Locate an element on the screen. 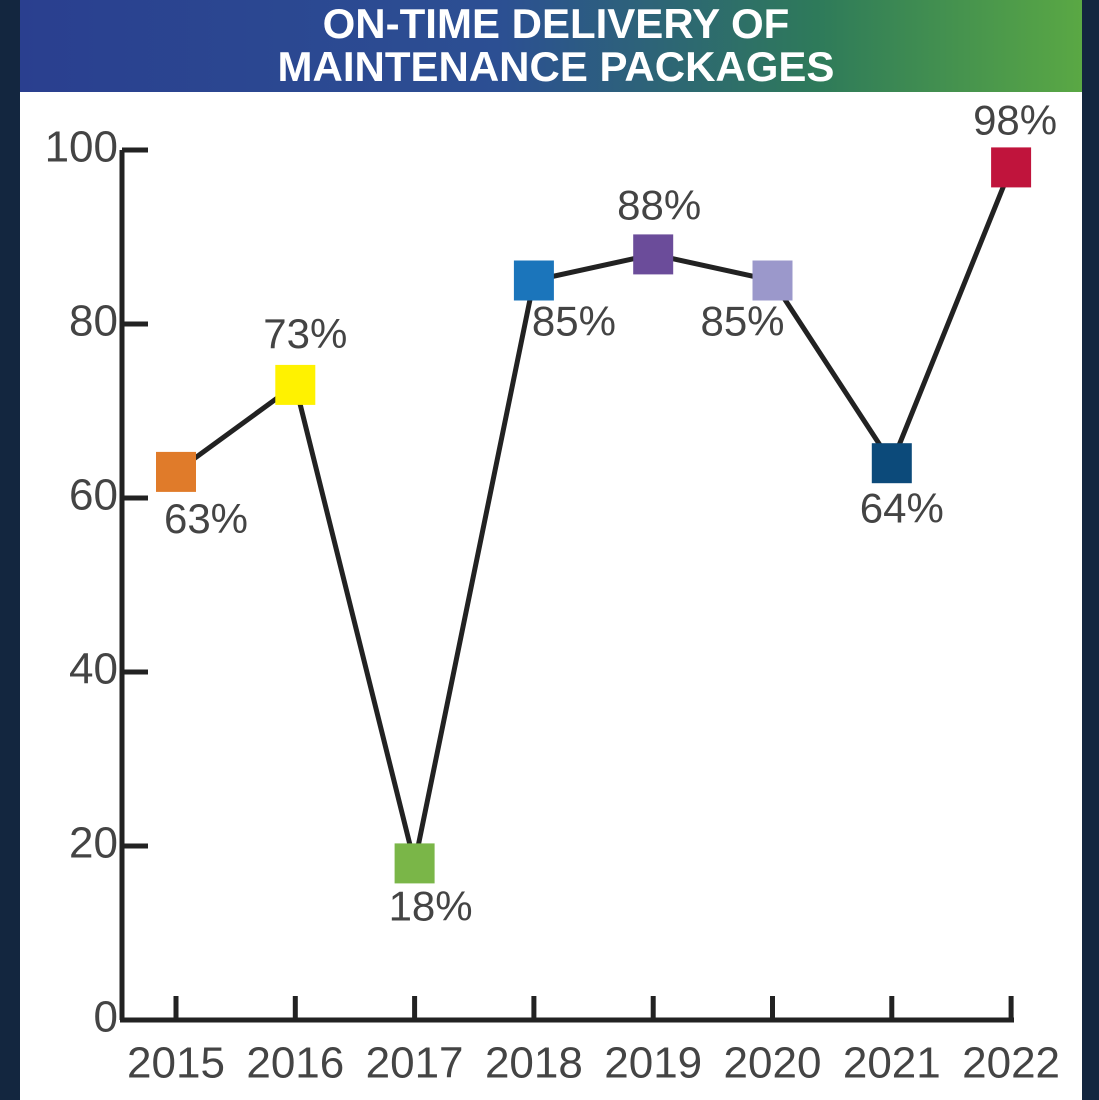  header-band is located at coordinates (551, 46).